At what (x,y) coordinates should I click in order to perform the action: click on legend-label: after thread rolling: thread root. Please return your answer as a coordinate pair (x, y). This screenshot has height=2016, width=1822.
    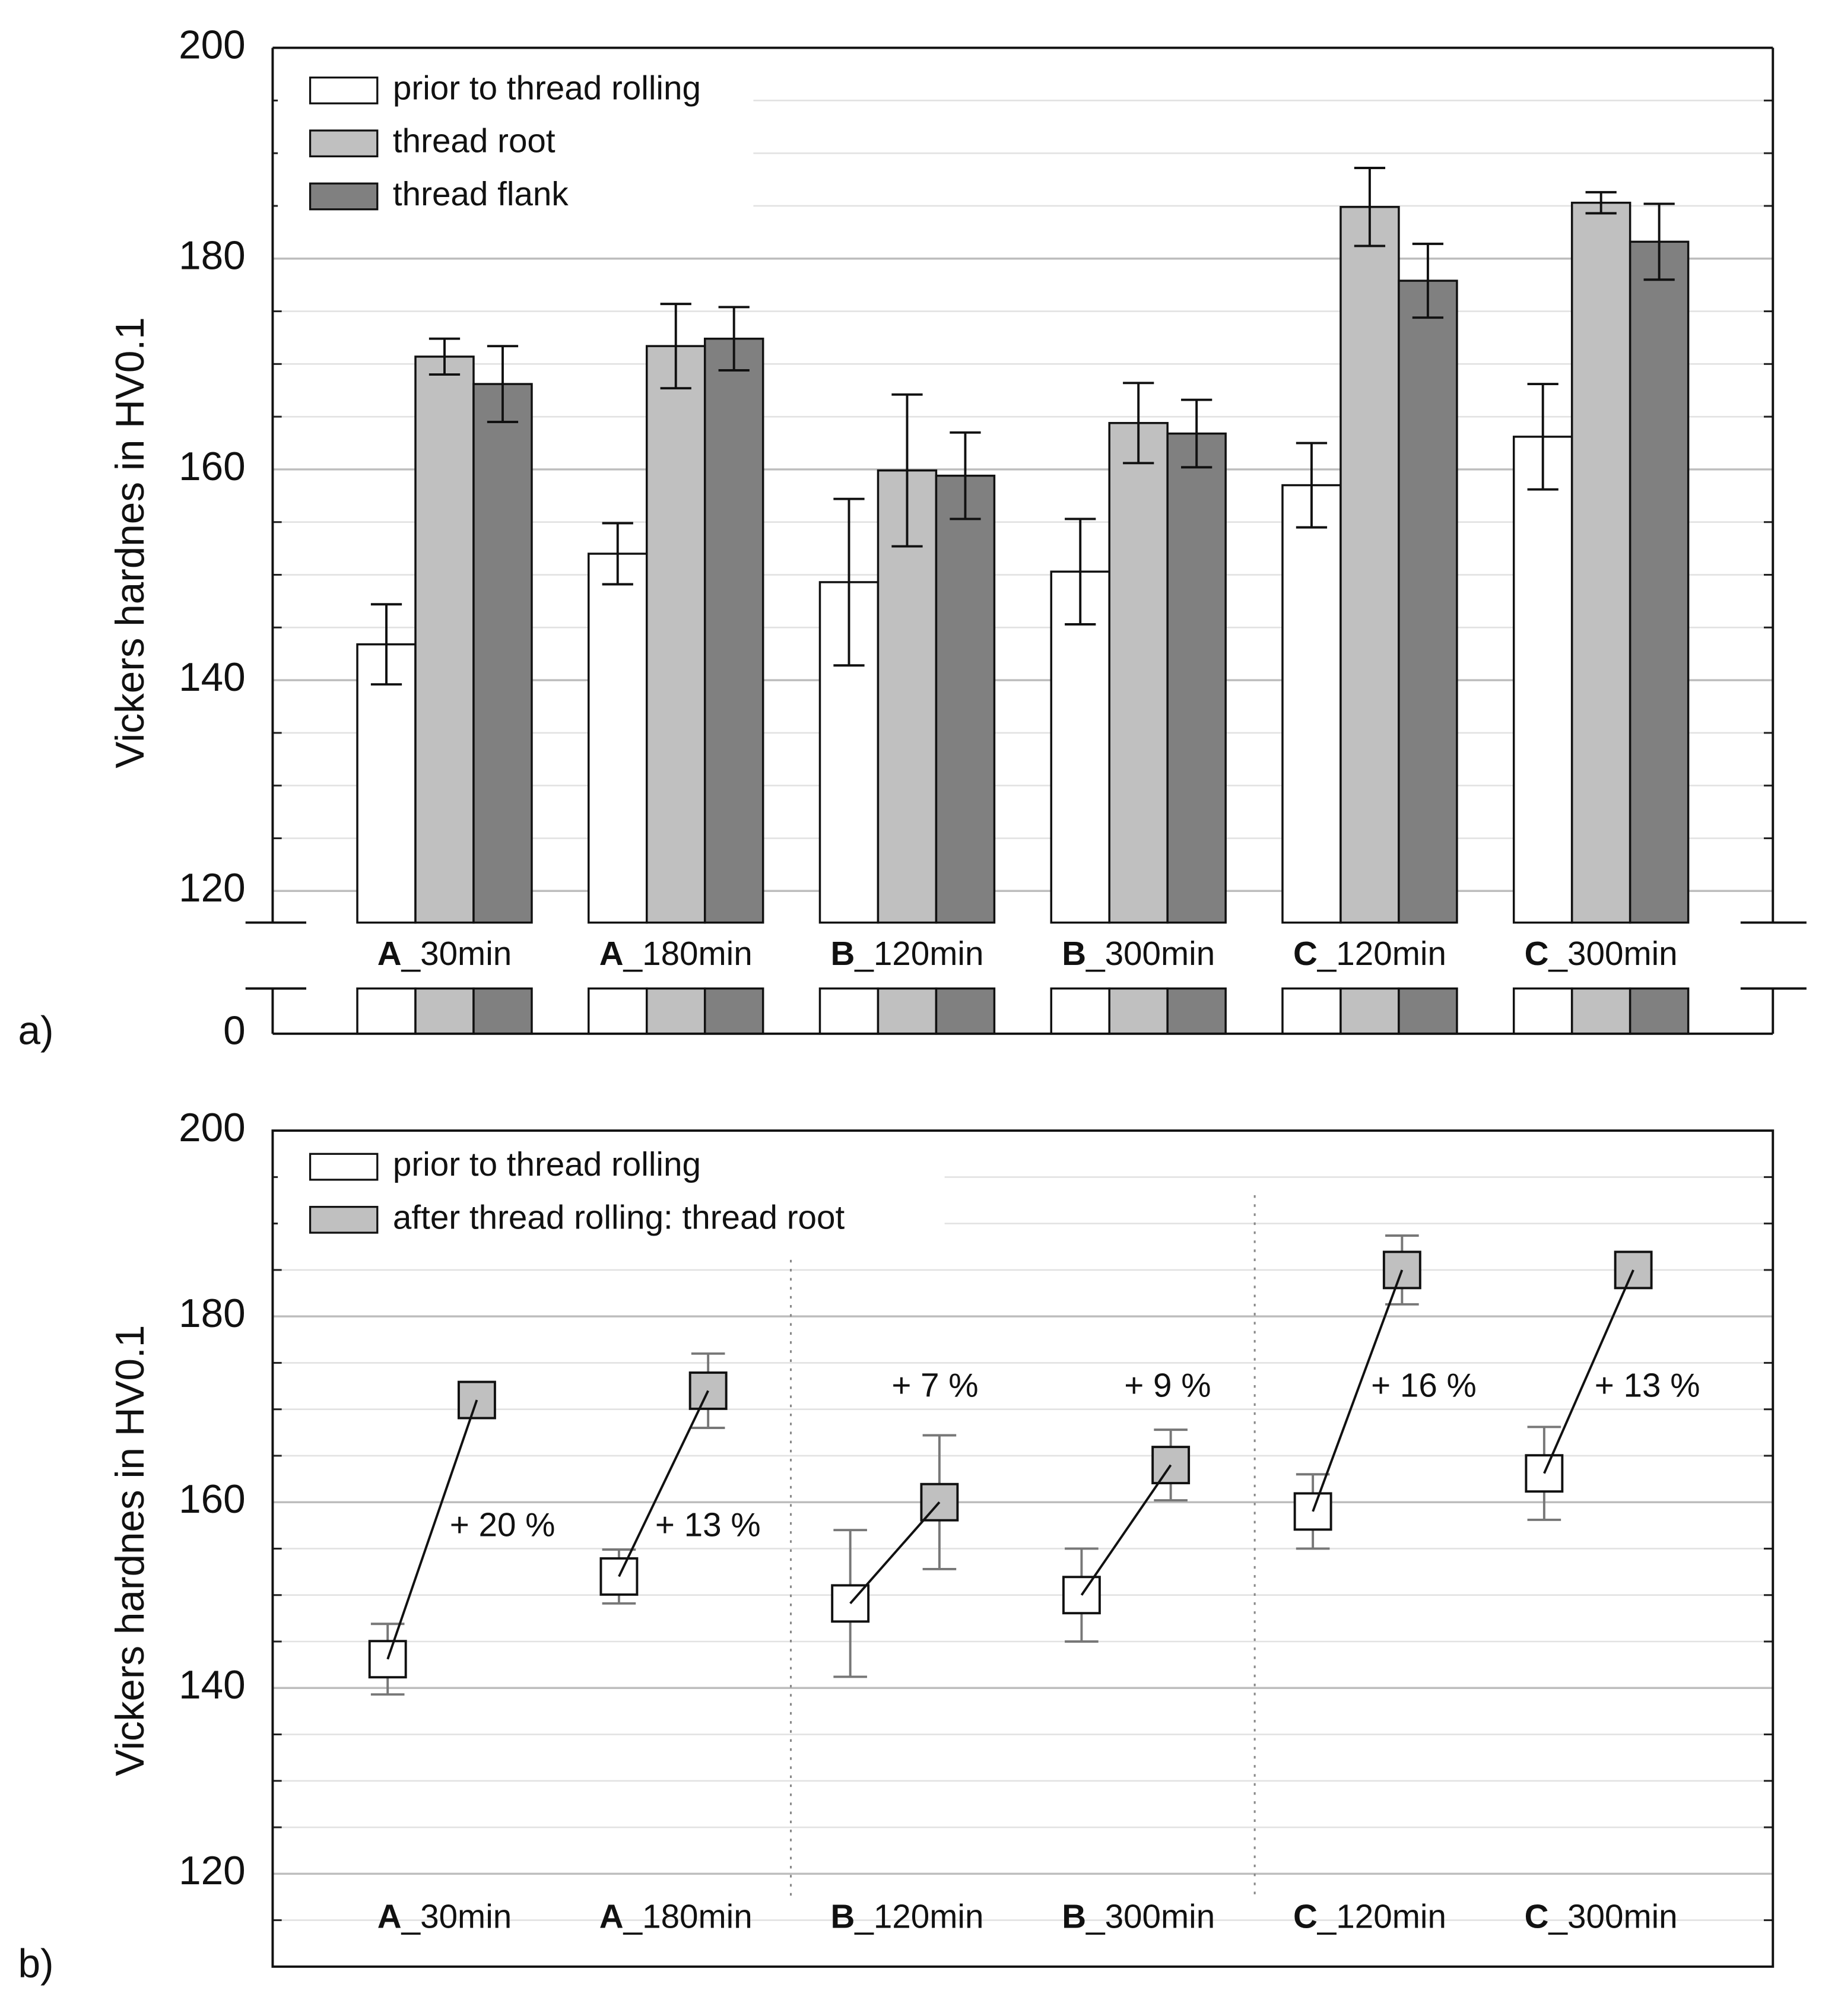
    Looking at the image, I should click on (619, 1217).